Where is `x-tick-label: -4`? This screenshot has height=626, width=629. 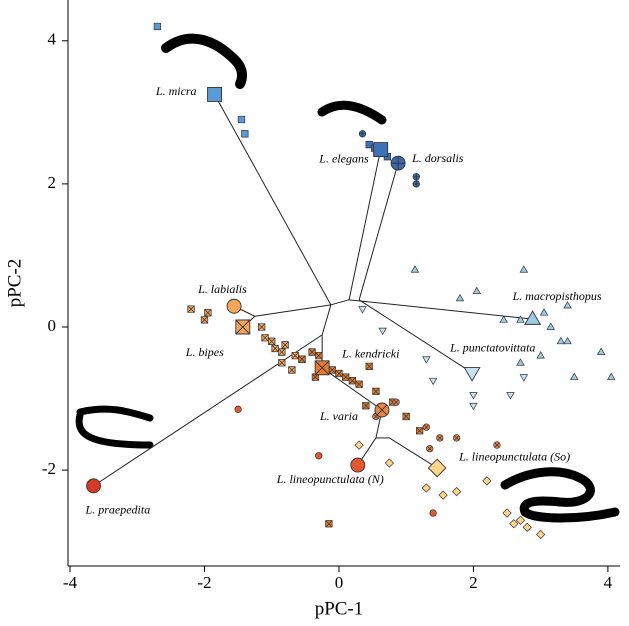
x-tick-label: -4 is located at coordinates (70, 582).